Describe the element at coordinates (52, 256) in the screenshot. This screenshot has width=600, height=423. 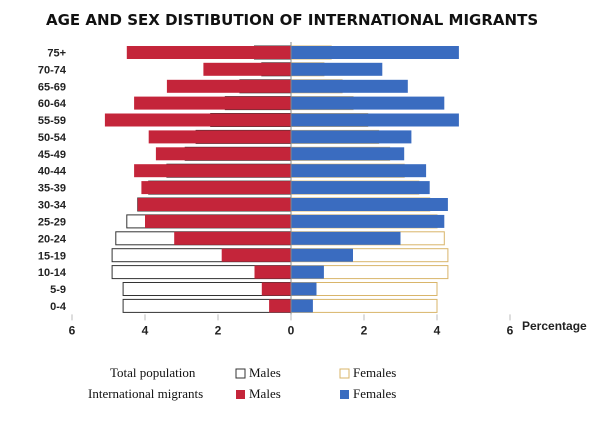
I see `age-group-label: 15-19` at that location.